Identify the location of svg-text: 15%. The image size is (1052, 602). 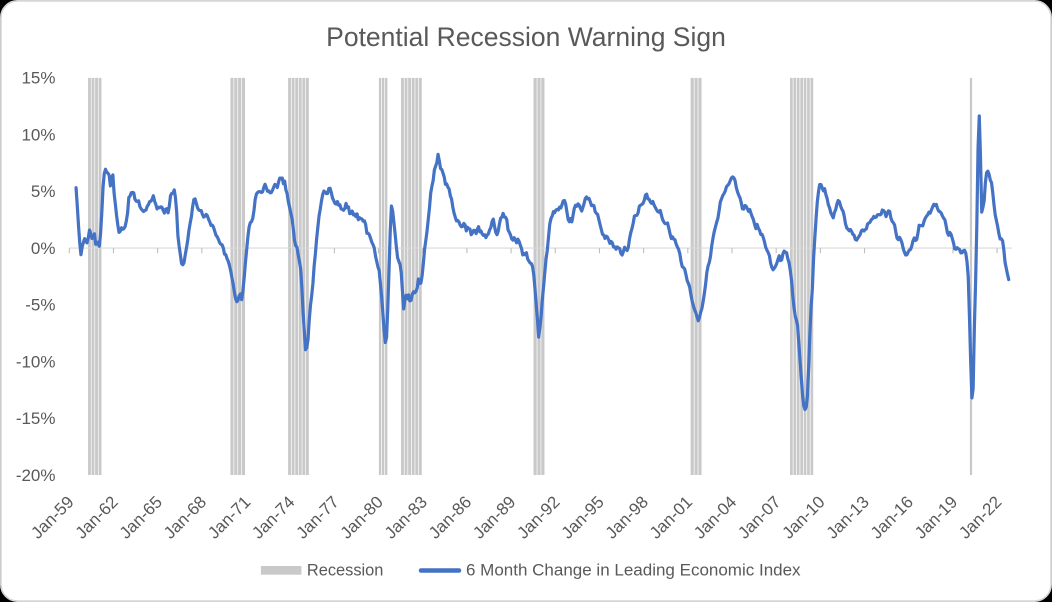
(38, 78).